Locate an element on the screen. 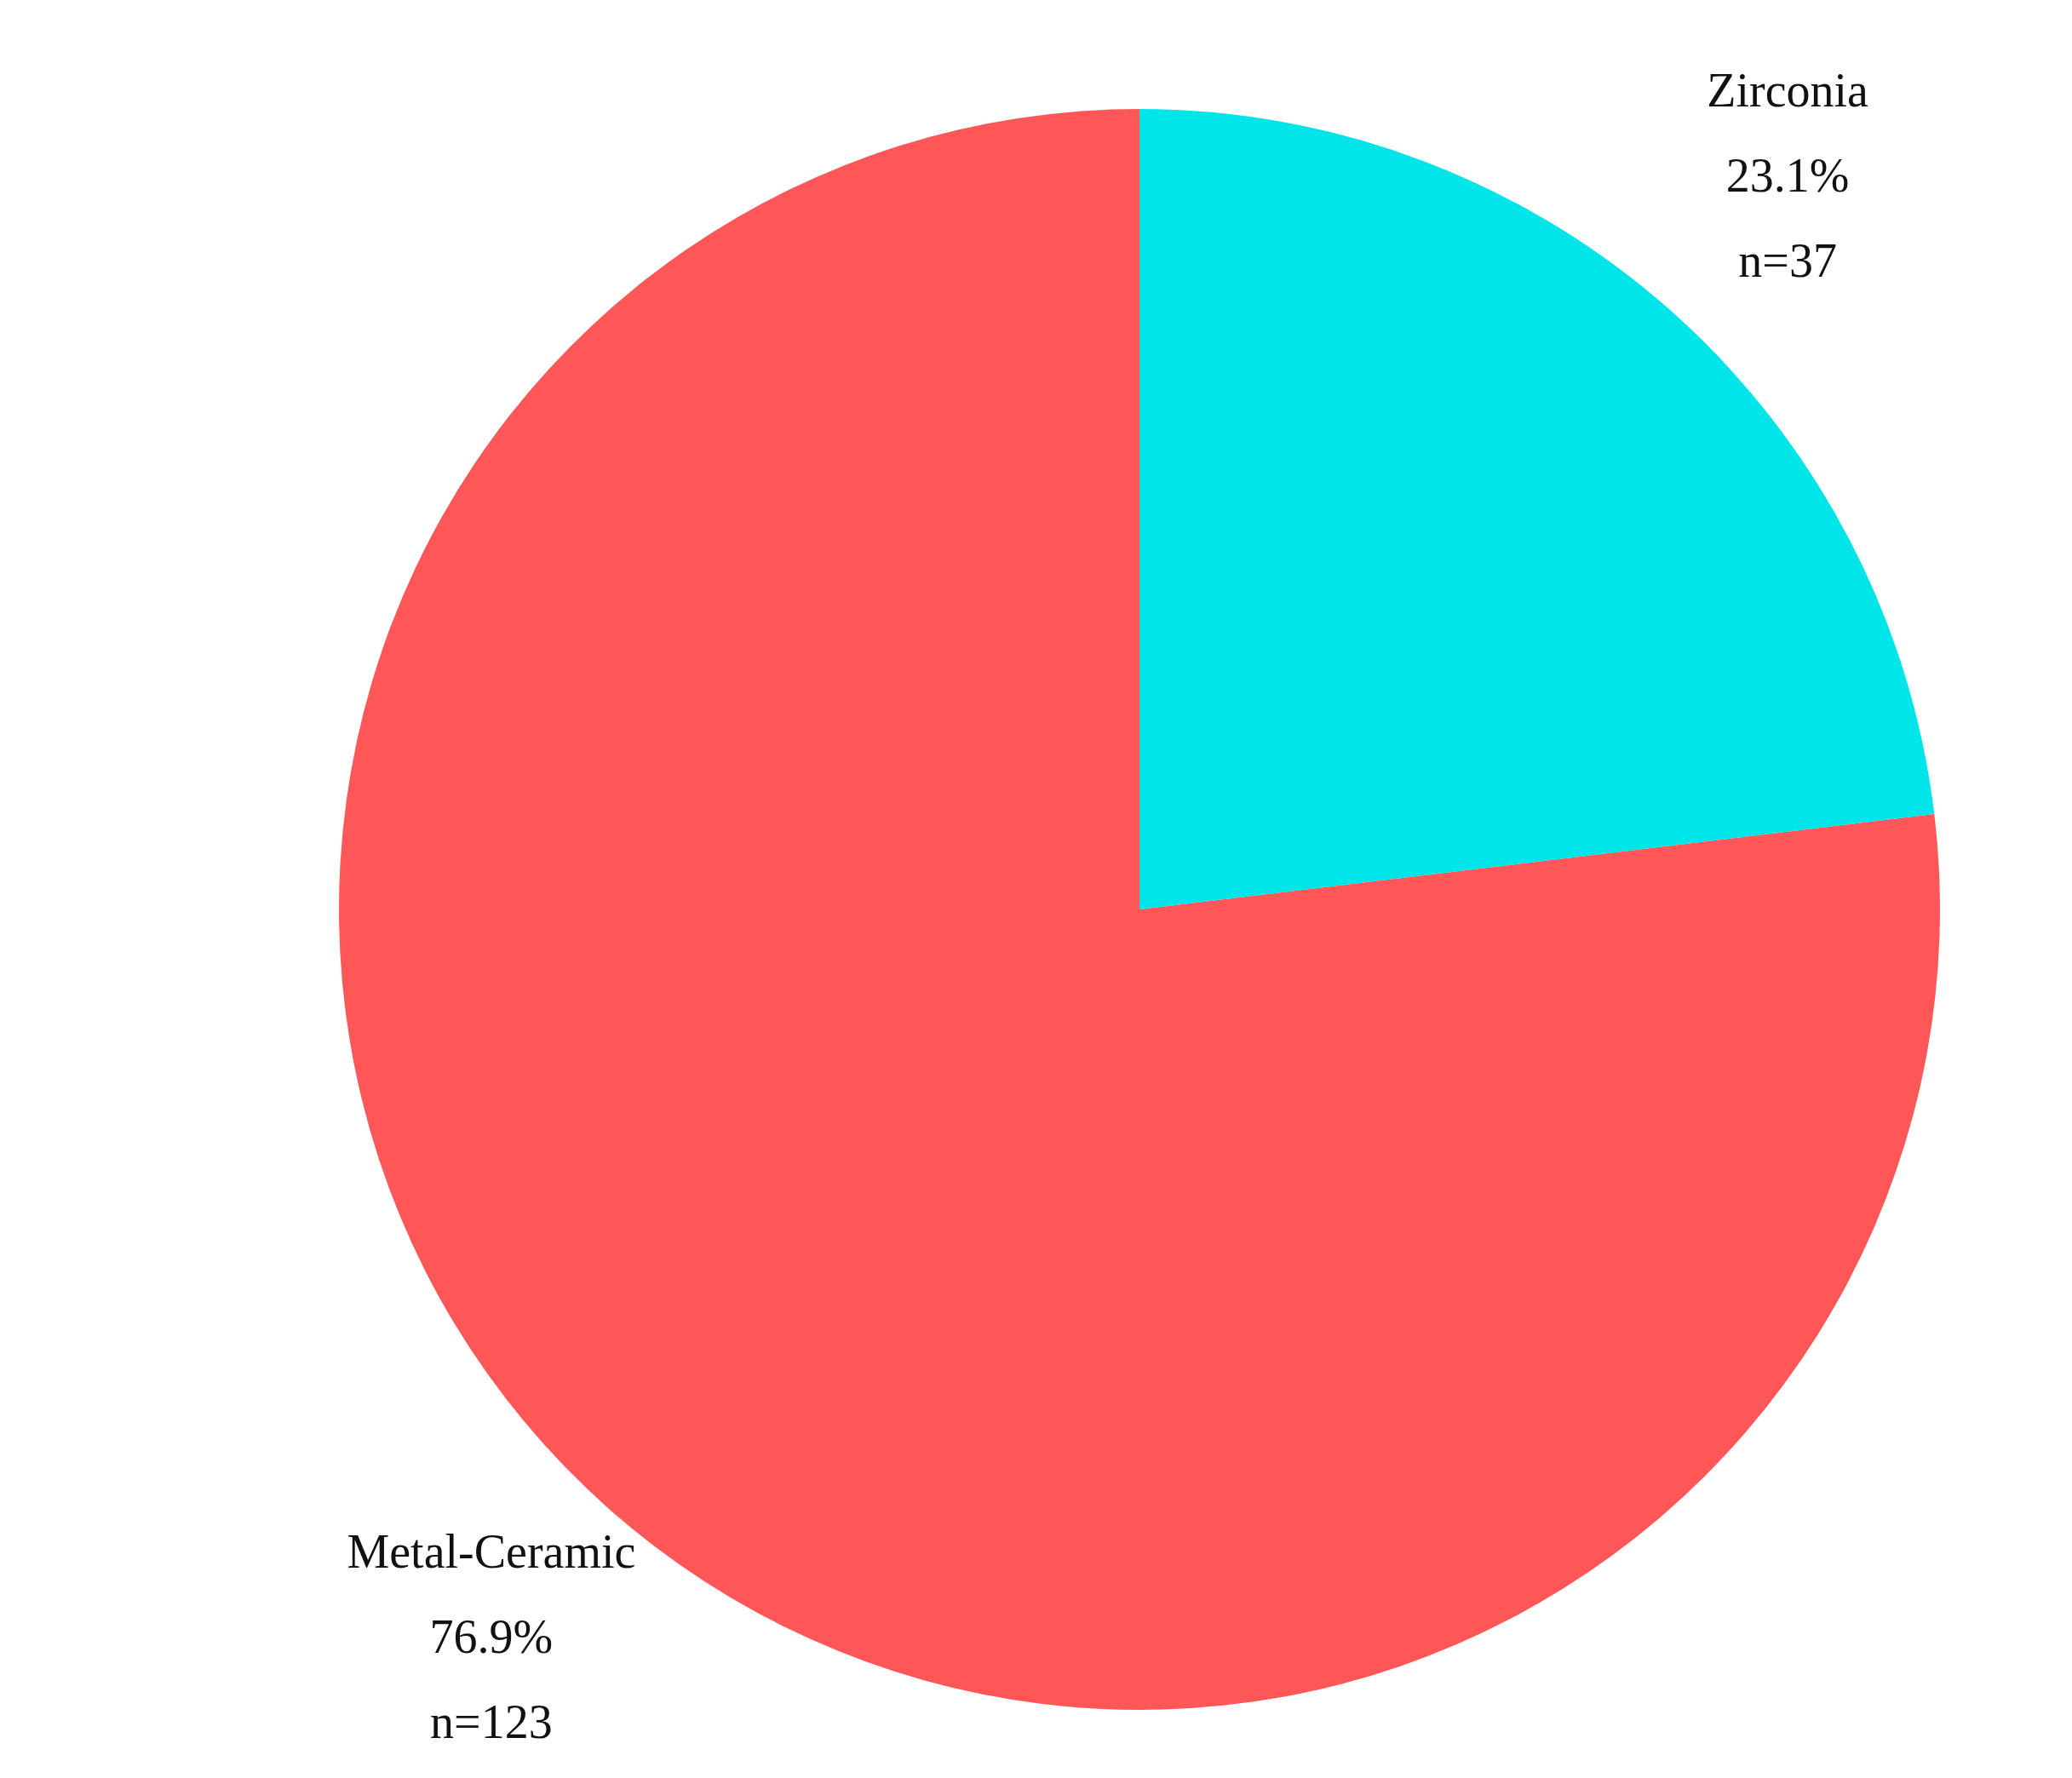  slice-label: Metal-Ceramic is located at coordinates (491, 1551).